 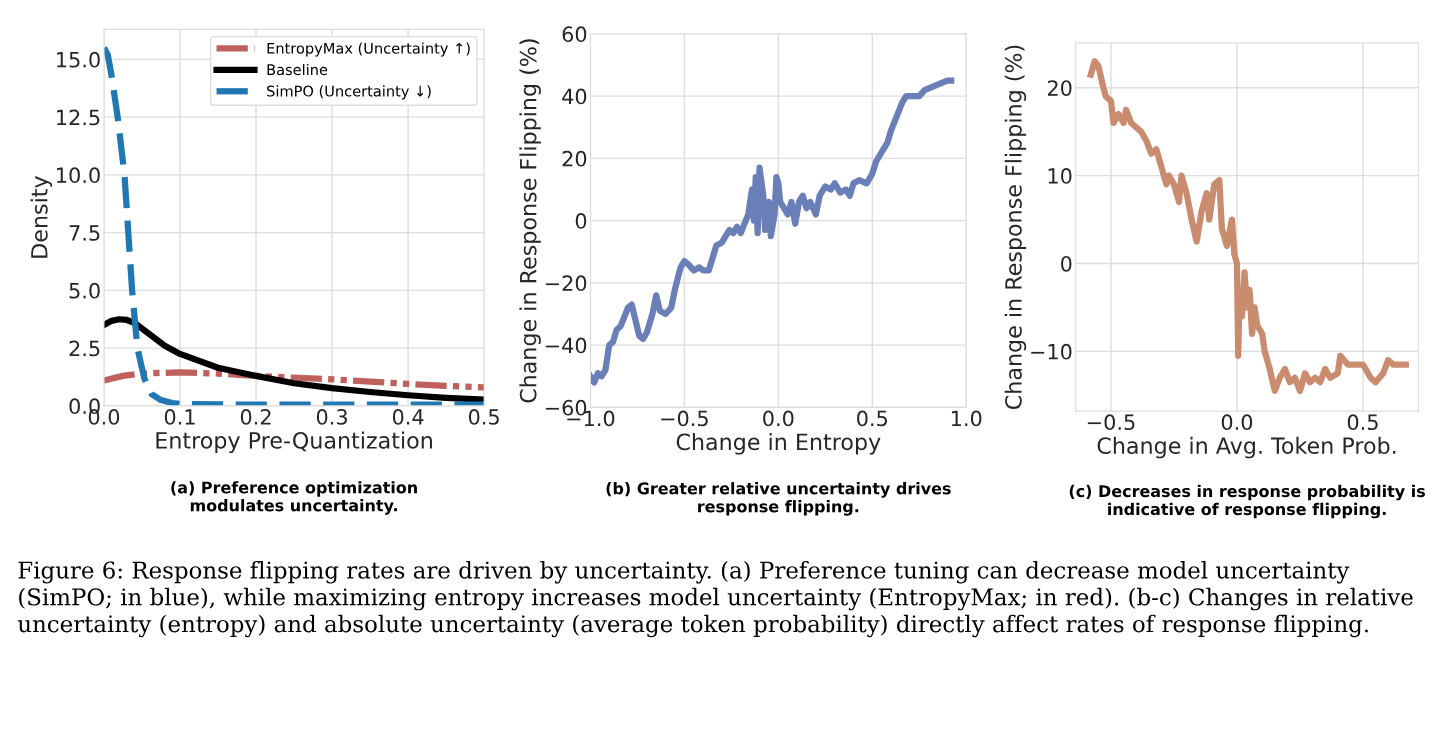 I want to click on y-tick-label: 2.5, so click(x=84, y=348).